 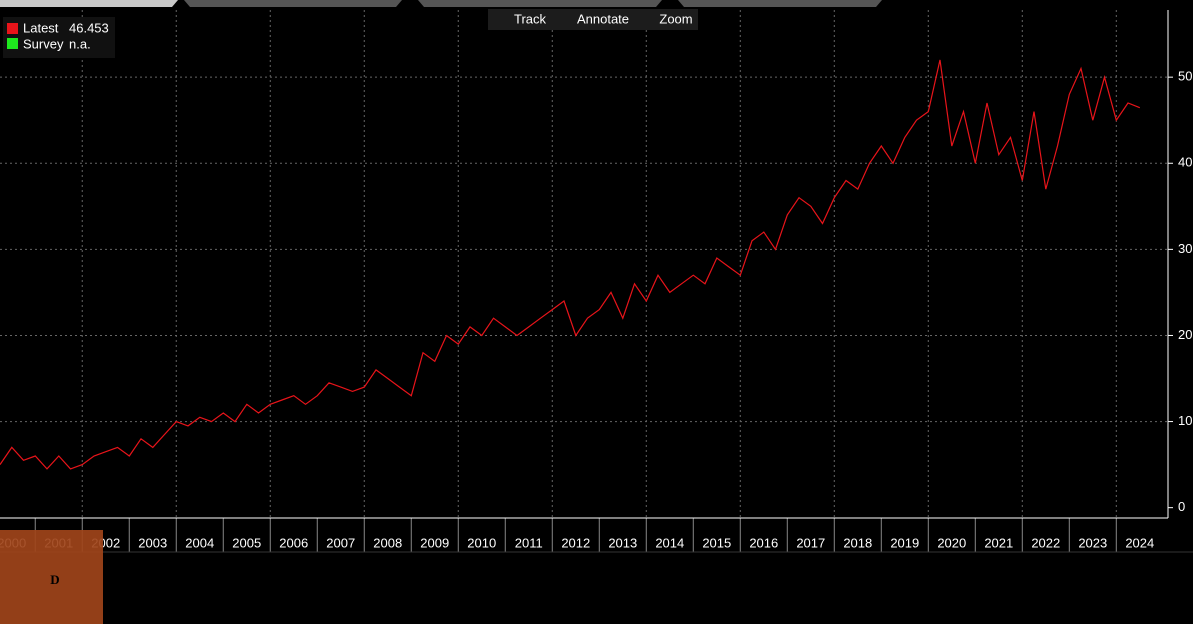 I want to click on y-tick-label: 30, so click(x=1185, y=248).